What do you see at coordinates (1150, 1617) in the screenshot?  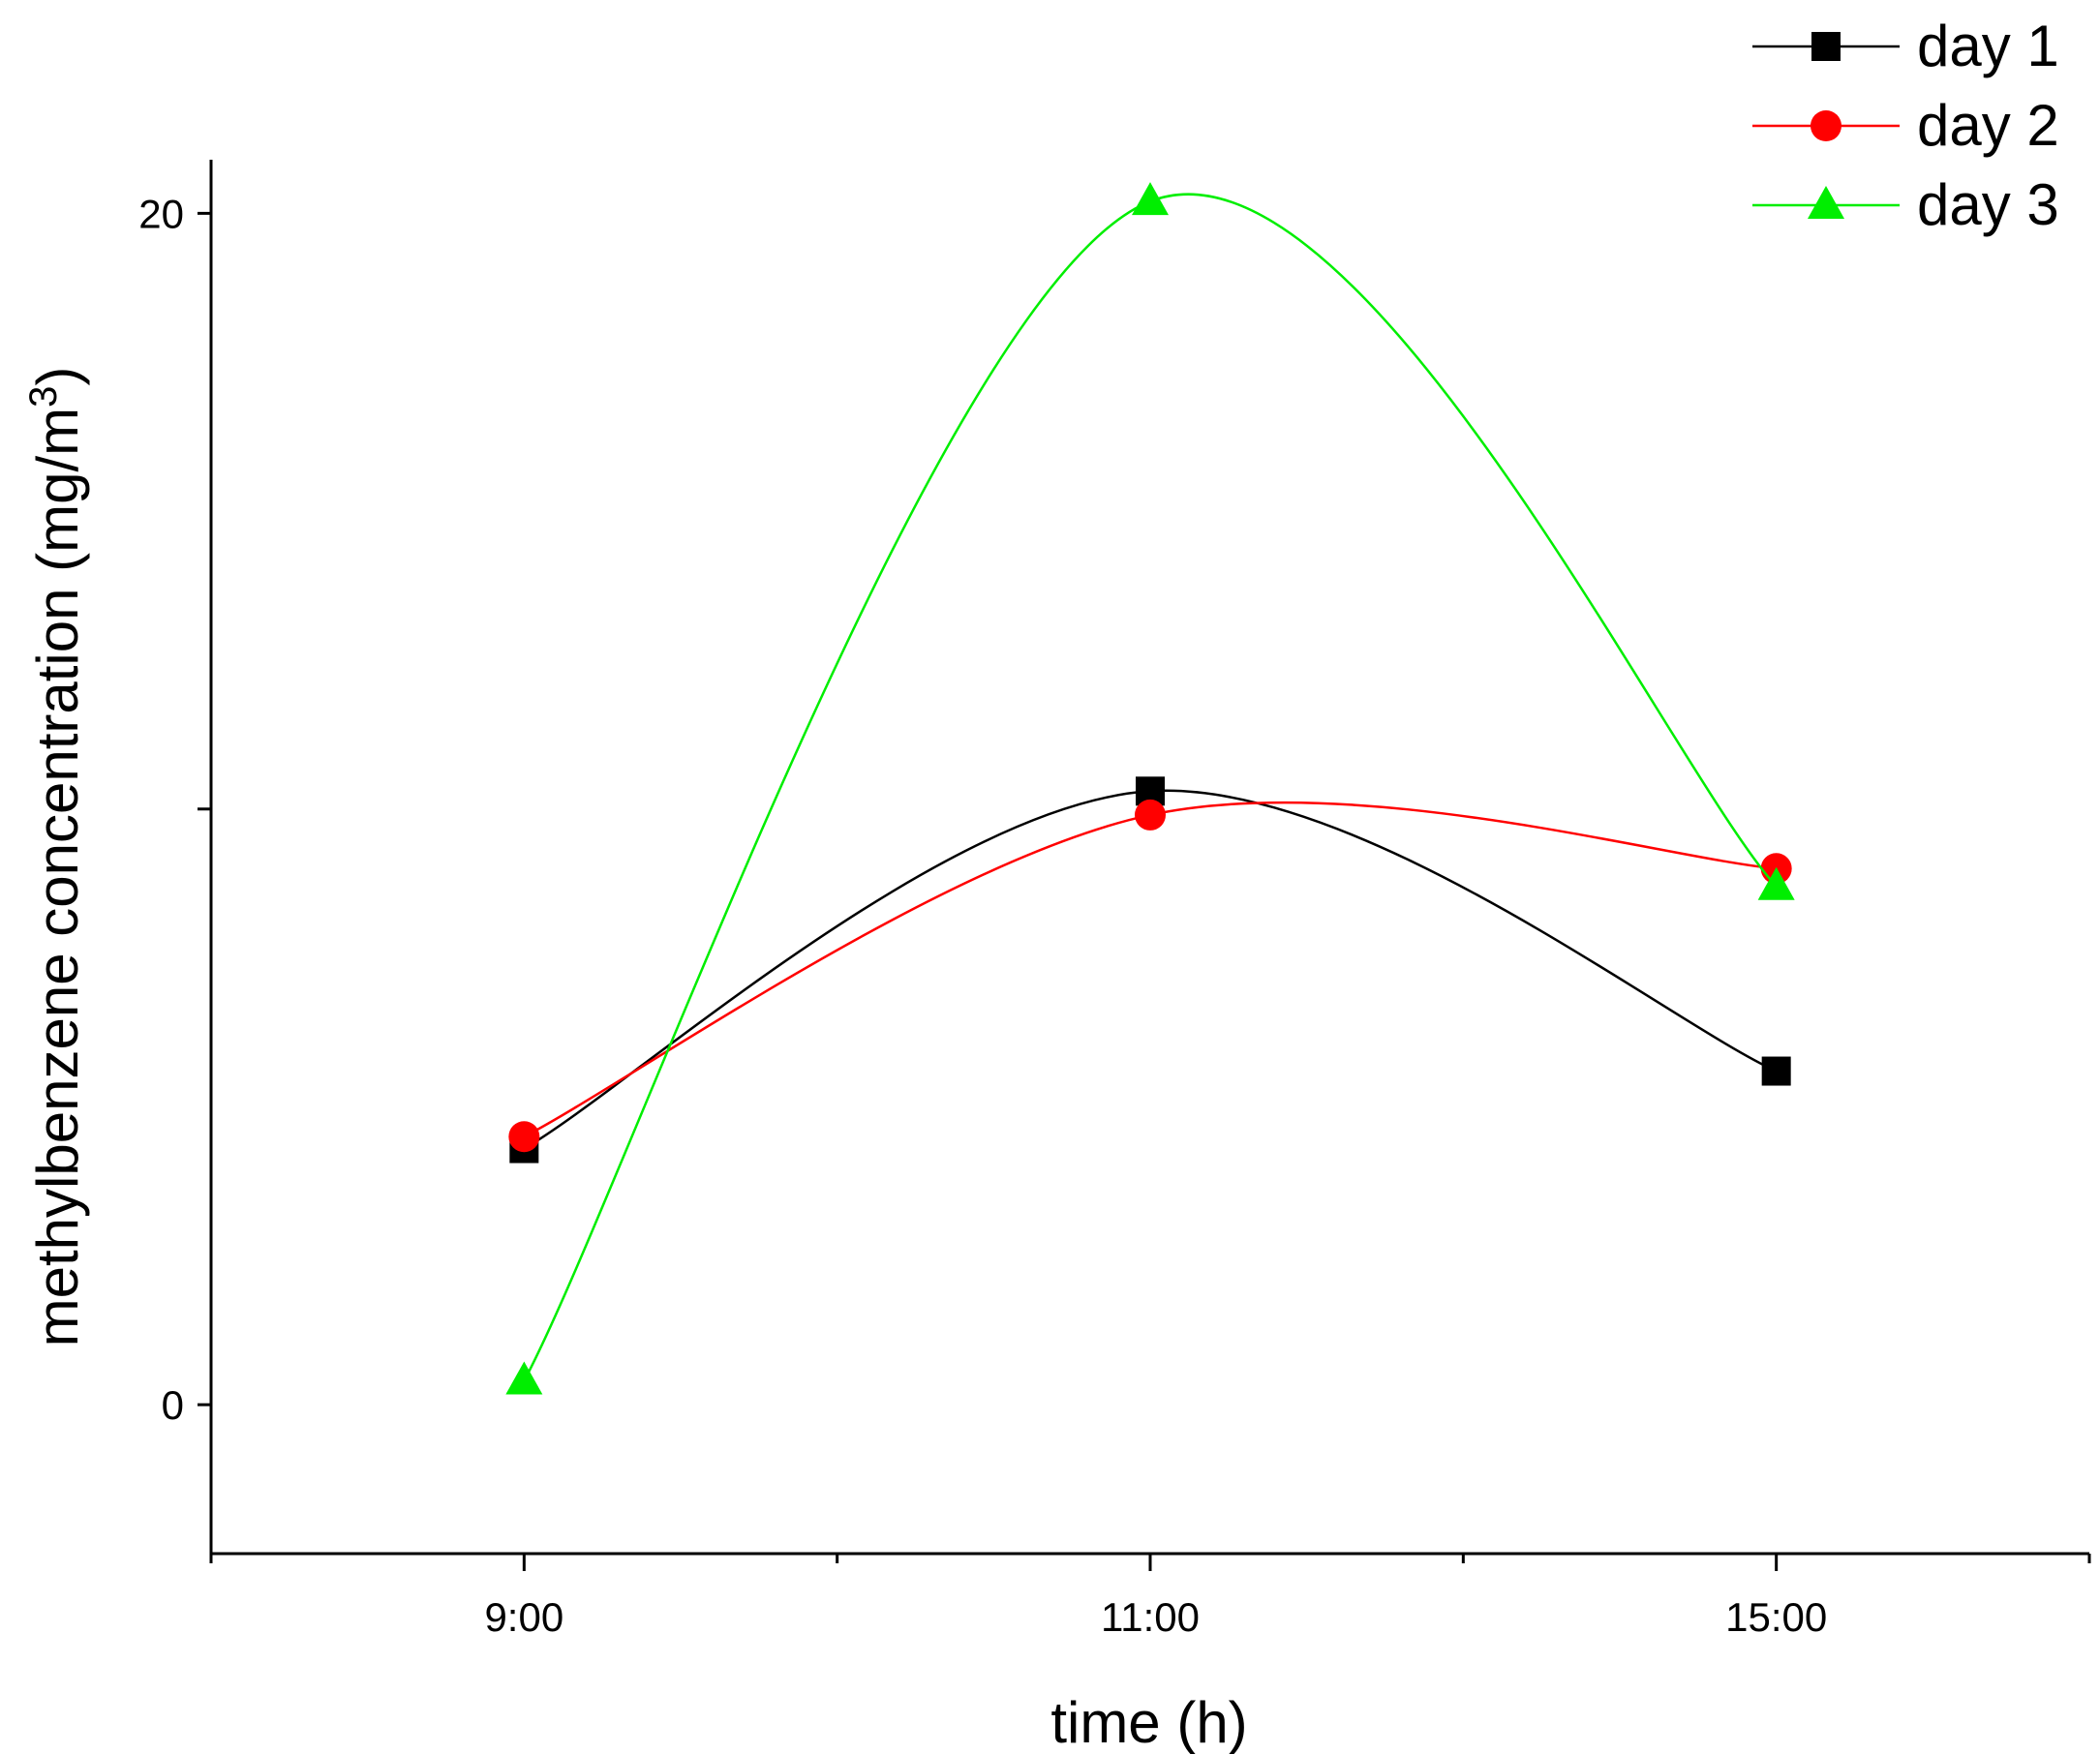 I see `x-tick-label: 11:00` at bounding box center [1150, 1617].